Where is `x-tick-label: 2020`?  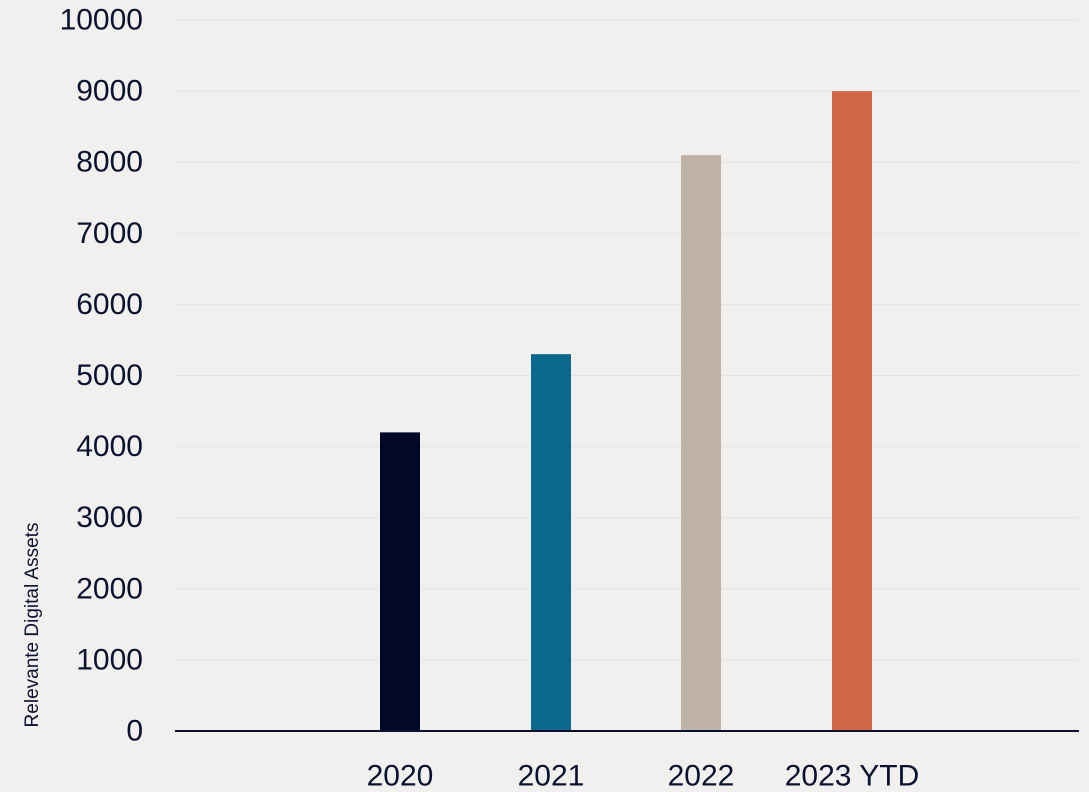
x-tick-label: 2020 is located at coordinates (400, 776).